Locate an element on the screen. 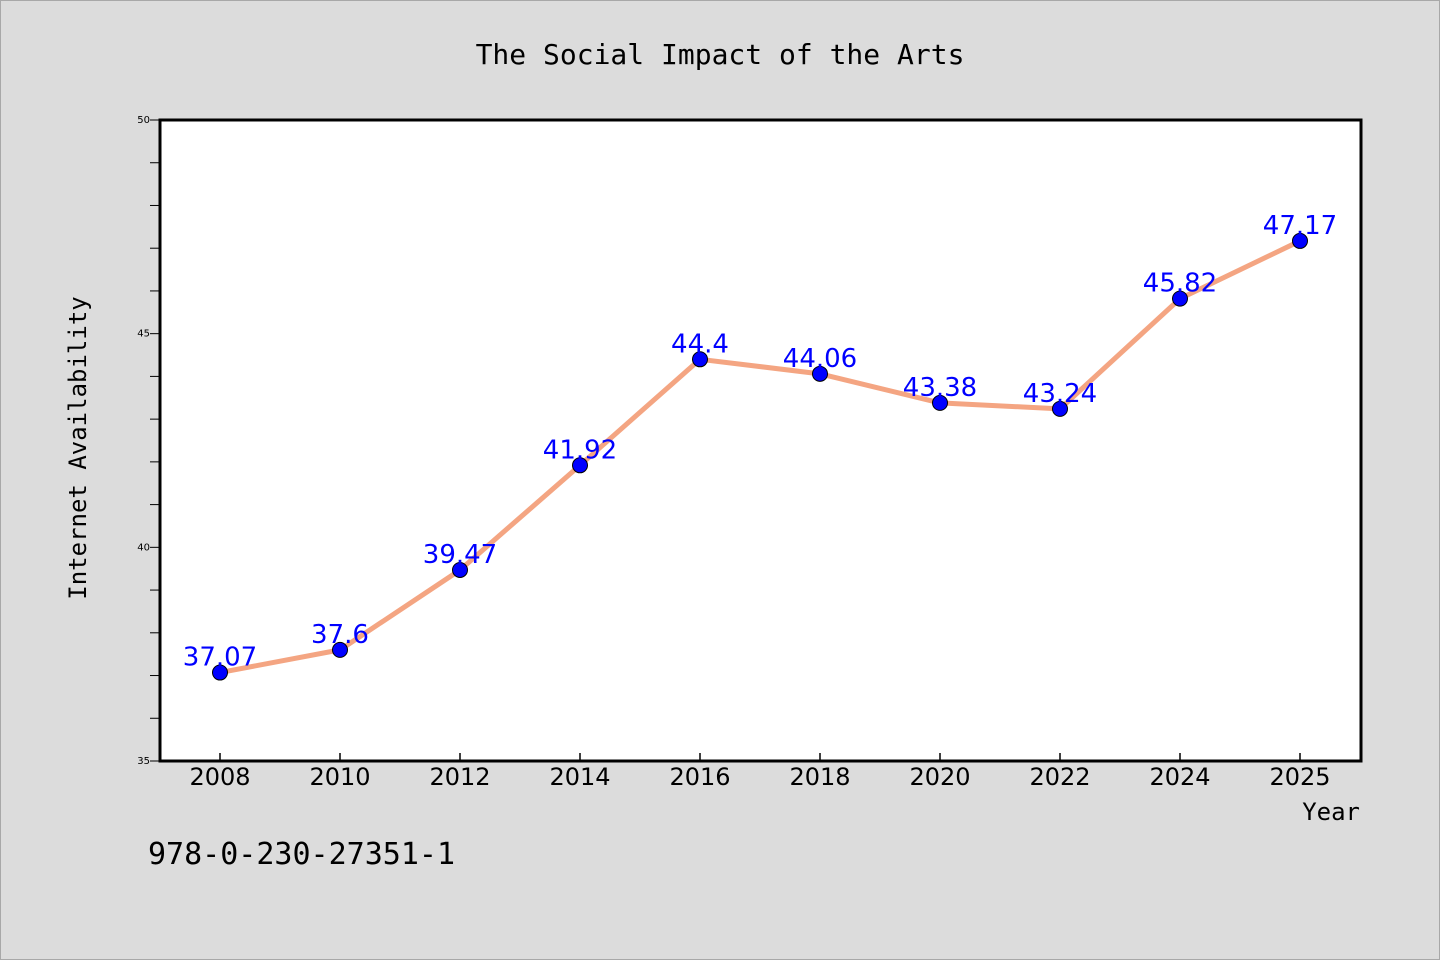 Image resolution: width=1440 pixels, height=960 pixels. y-tick-label: 45 is located at coordinates (143, 334).